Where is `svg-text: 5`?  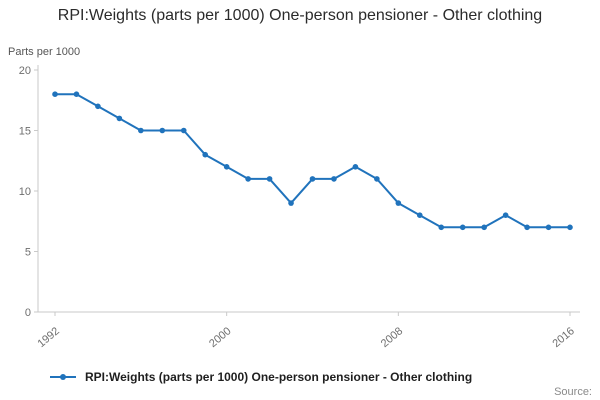
svg-text: 5 is located at coordinates (28, 253).